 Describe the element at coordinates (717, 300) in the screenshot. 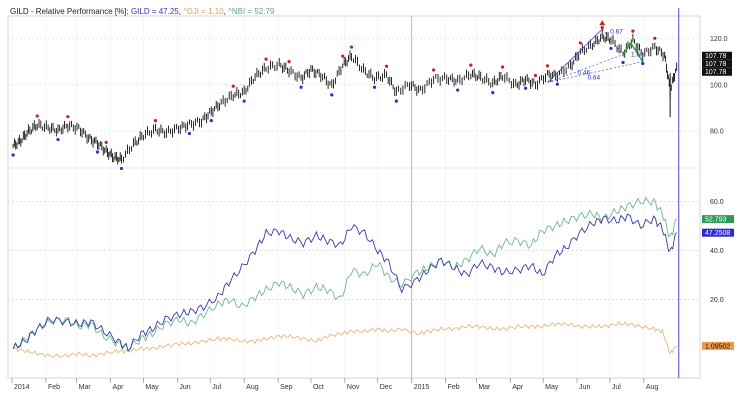

I see `y-tick-label: 20.0` at that location.